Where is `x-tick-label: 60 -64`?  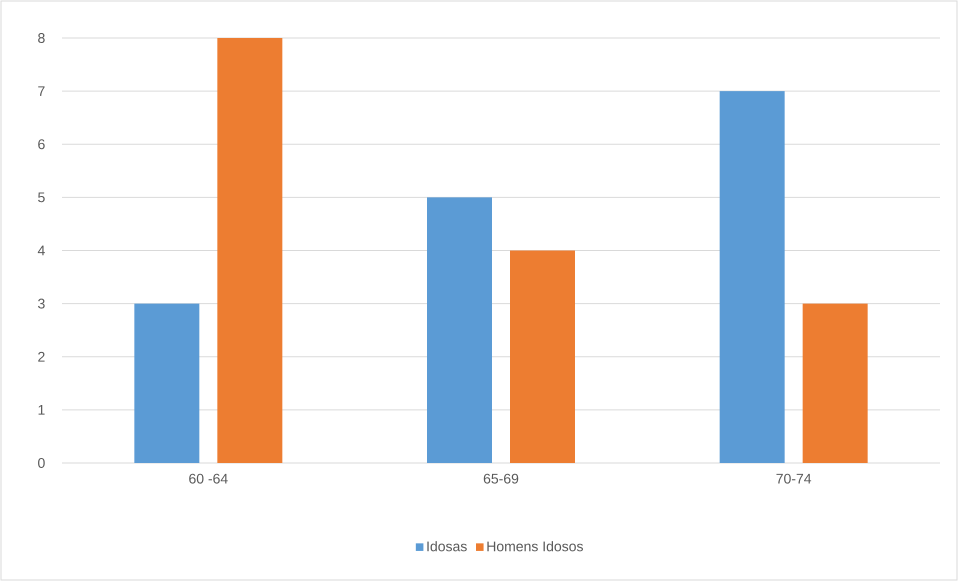
x-tick-label: 60 -64 is located at coordinates (208, 479).